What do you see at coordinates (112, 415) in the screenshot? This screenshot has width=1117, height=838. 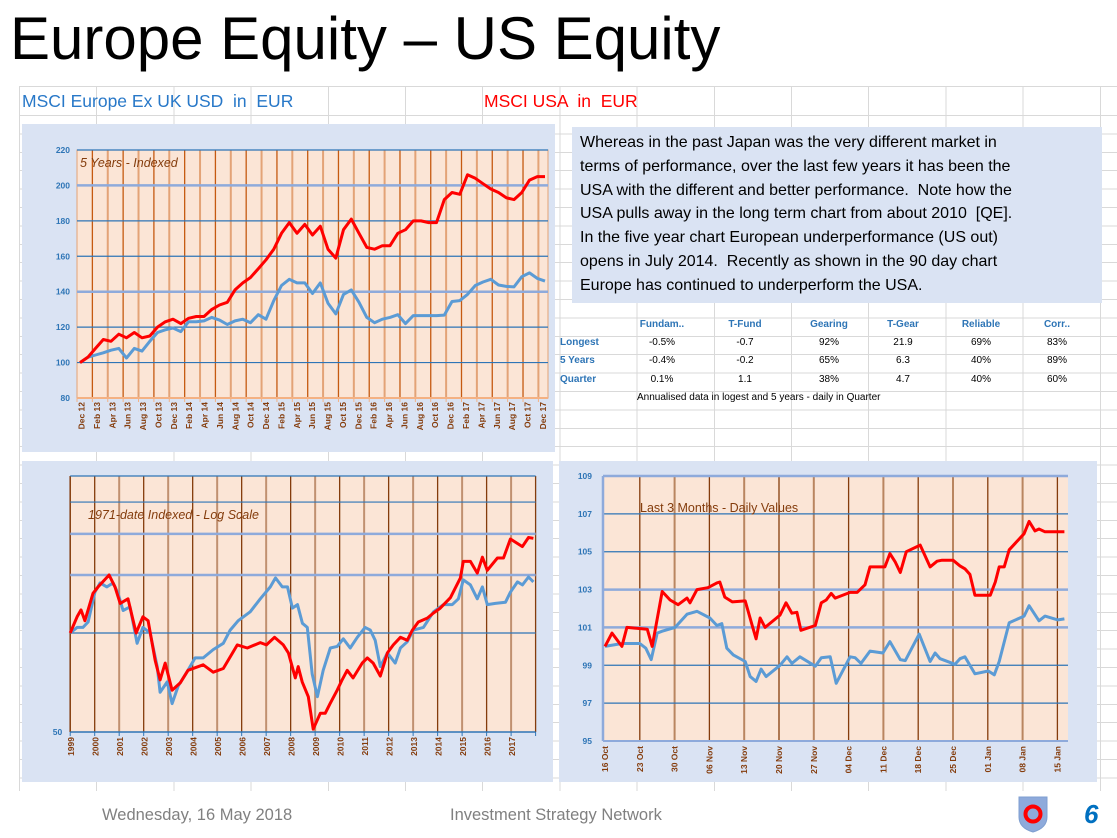 I see `x-tick-label: Apr 13` at bounding box center [112, 415].